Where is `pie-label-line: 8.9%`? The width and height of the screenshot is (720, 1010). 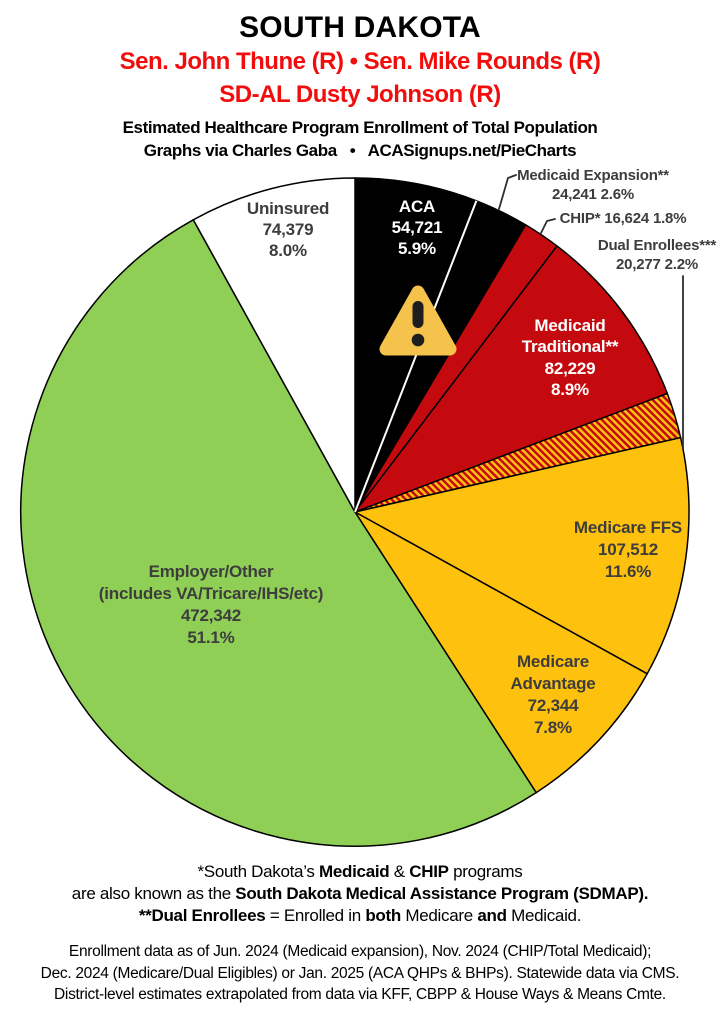
pie-label-line: 8.9% is located at coordinates (570, 389).